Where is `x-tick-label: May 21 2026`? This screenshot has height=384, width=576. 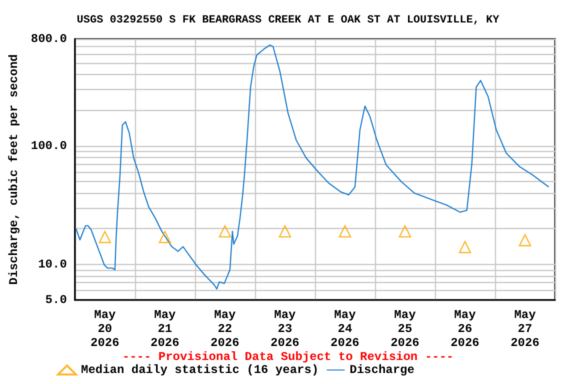 x-tick-label: May 21 2026 is located at coordinates (165, 329).